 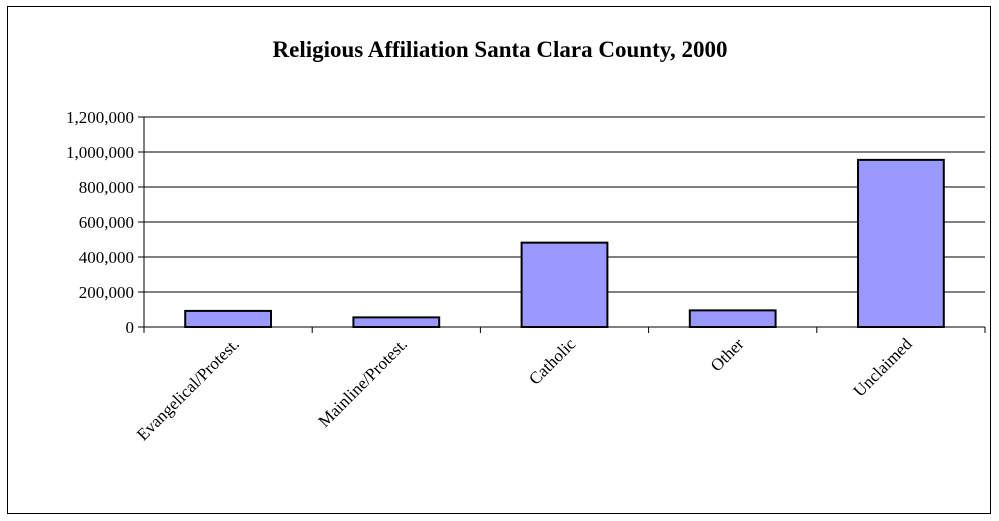 What do you see at coordinates (106, 222) in the screenshot?
I see `y-tick-label: 600,000` at bounding box center [106, 222].